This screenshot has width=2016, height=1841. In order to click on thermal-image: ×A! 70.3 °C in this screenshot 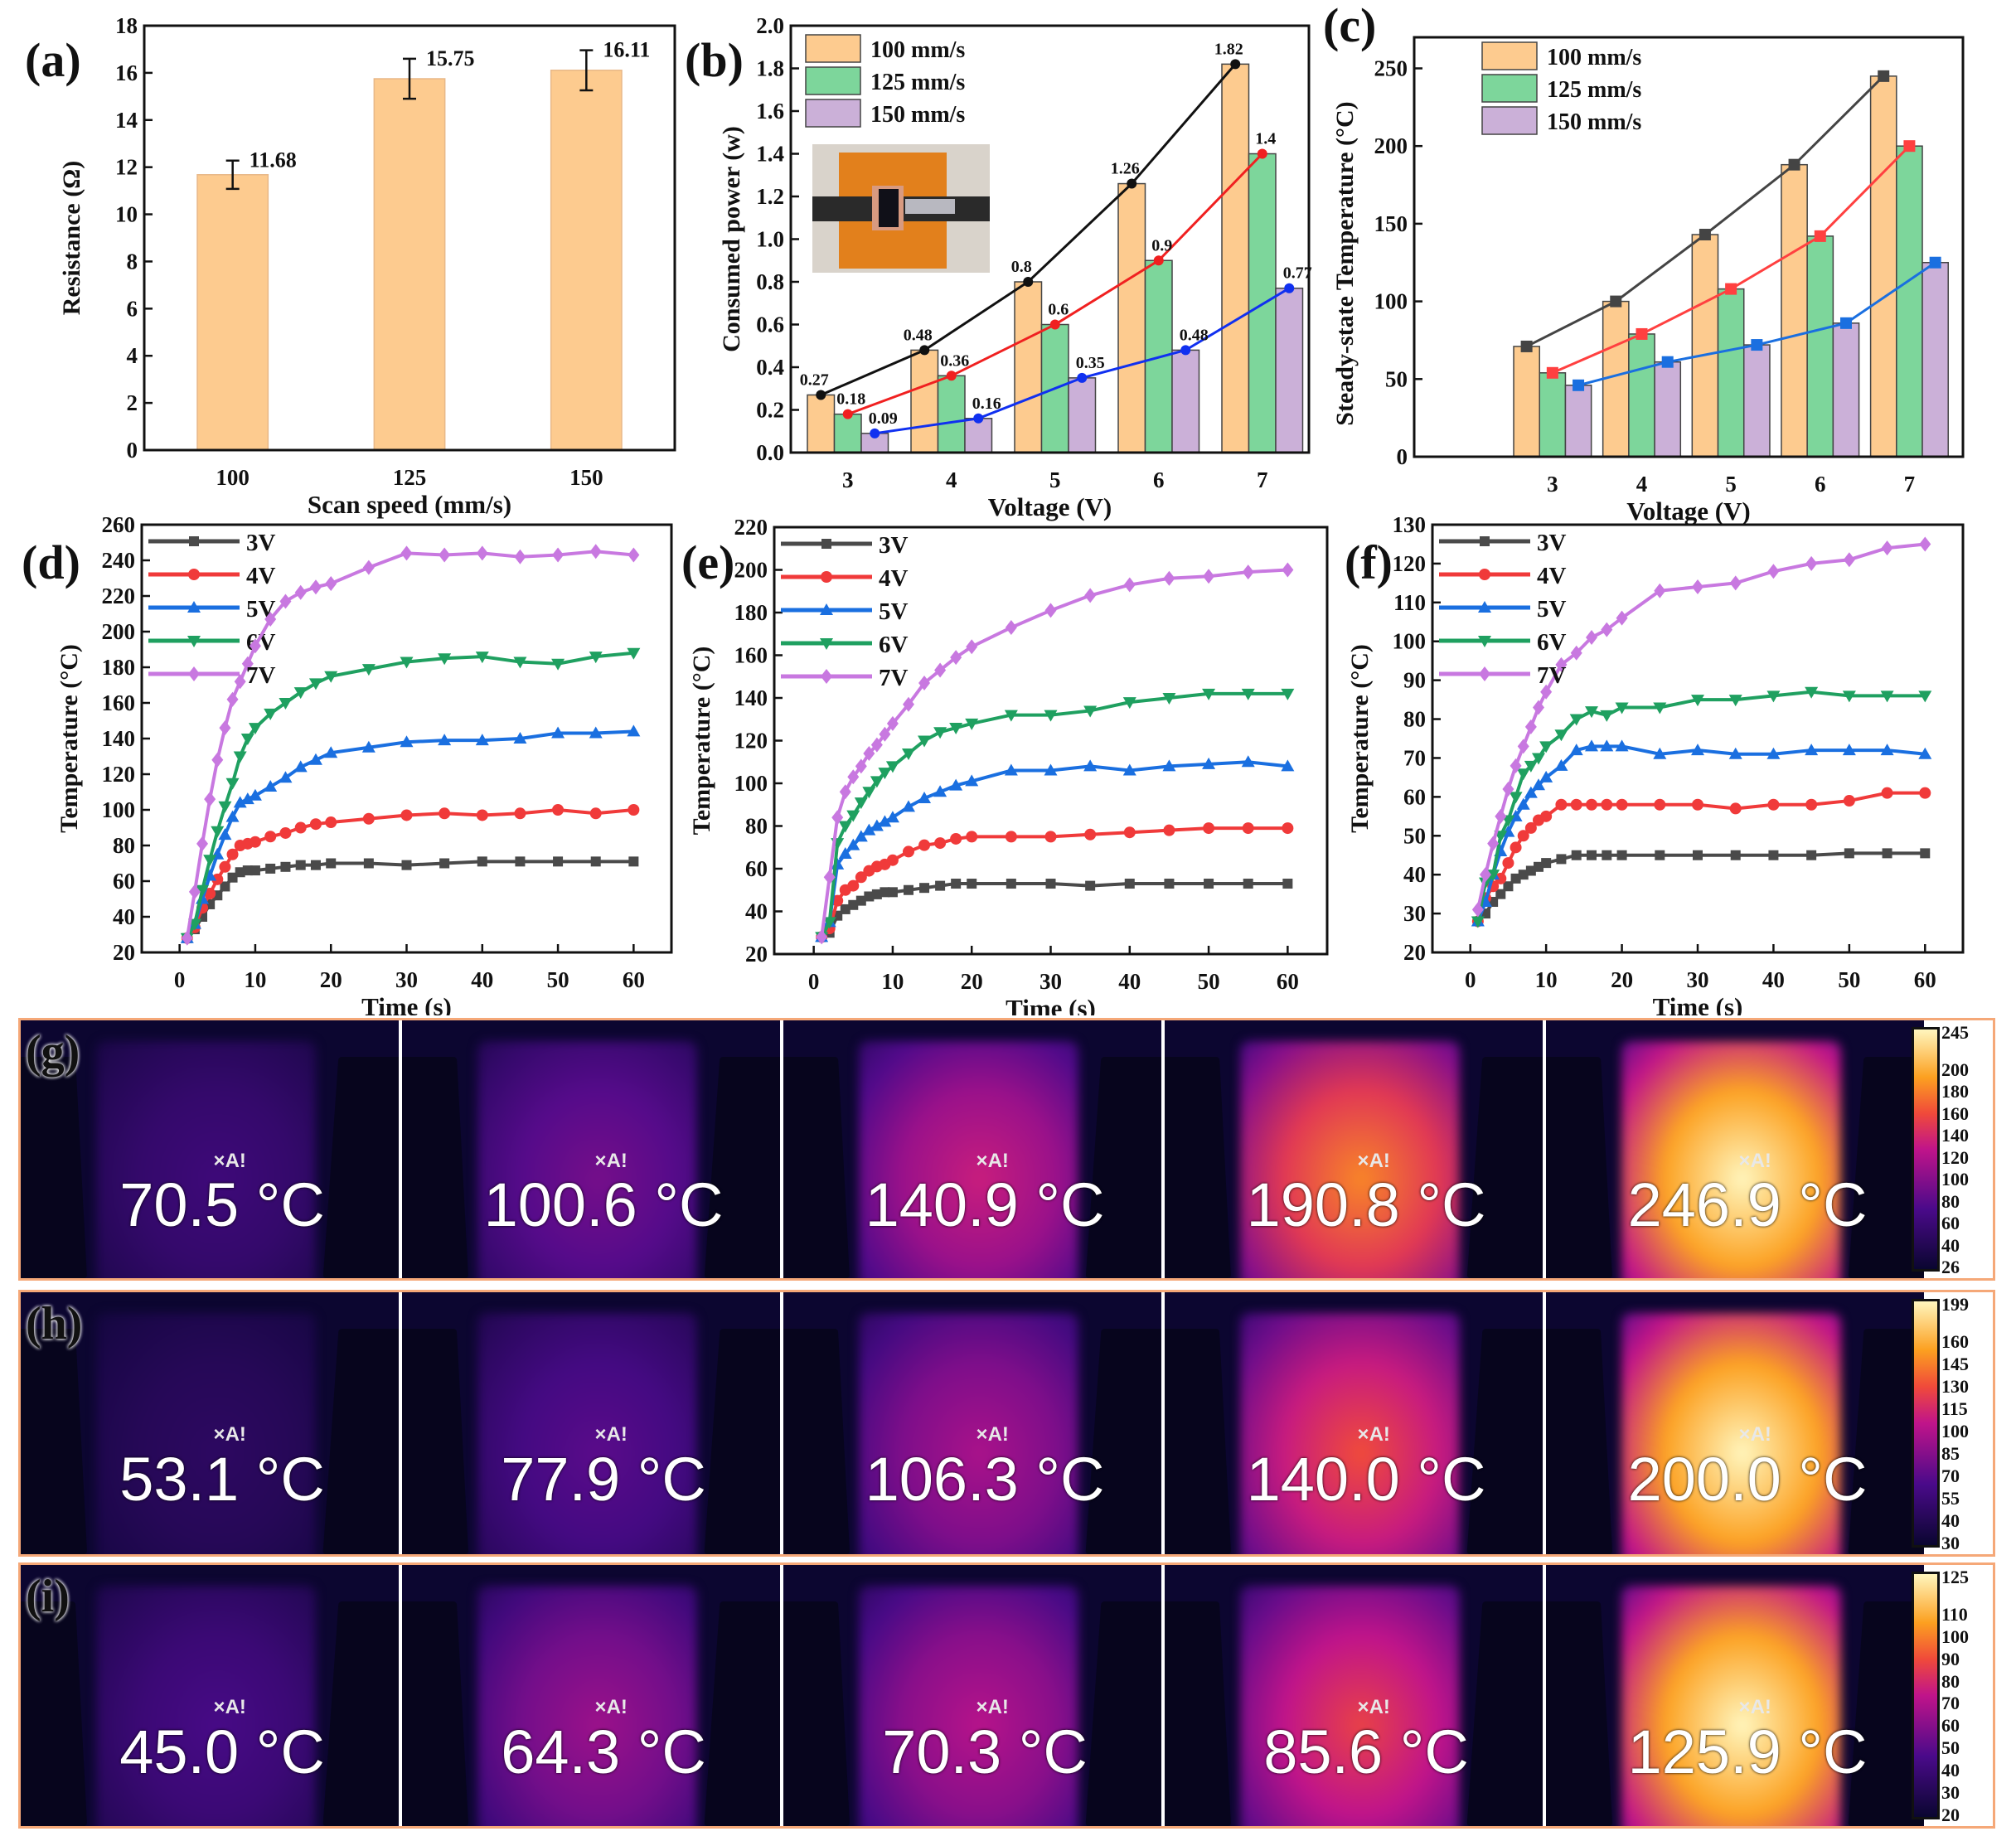, I will do `click(972, 1696)`.